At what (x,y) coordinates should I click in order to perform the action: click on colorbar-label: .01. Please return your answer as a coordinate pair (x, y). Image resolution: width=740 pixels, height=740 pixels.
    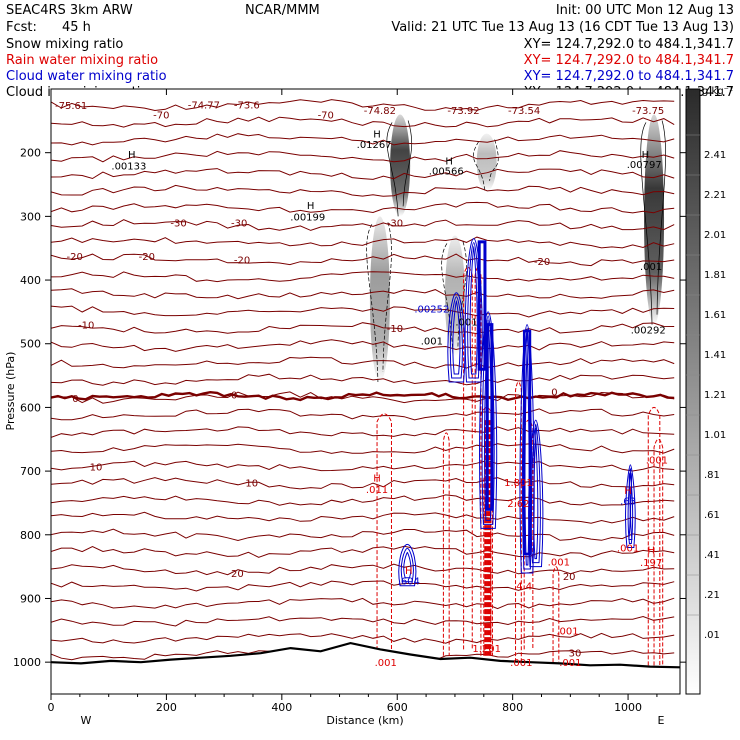
    Looking at the image, I should click on (712, 635).